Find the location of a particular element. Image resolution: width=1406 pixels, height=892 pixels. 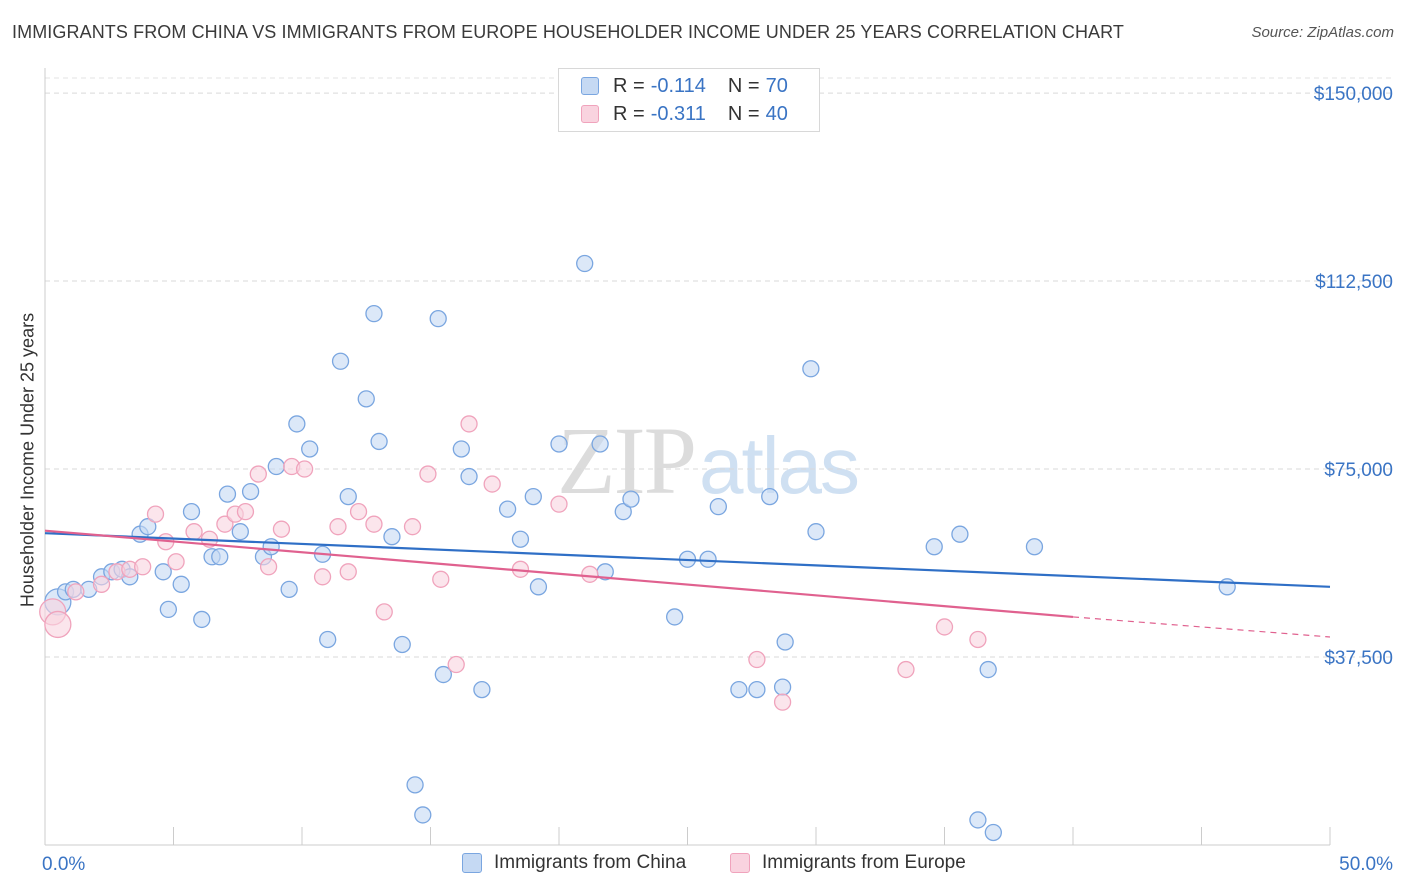

bottom-legend-europe: Immigrants from Europe is located at coordinates (848, 863).